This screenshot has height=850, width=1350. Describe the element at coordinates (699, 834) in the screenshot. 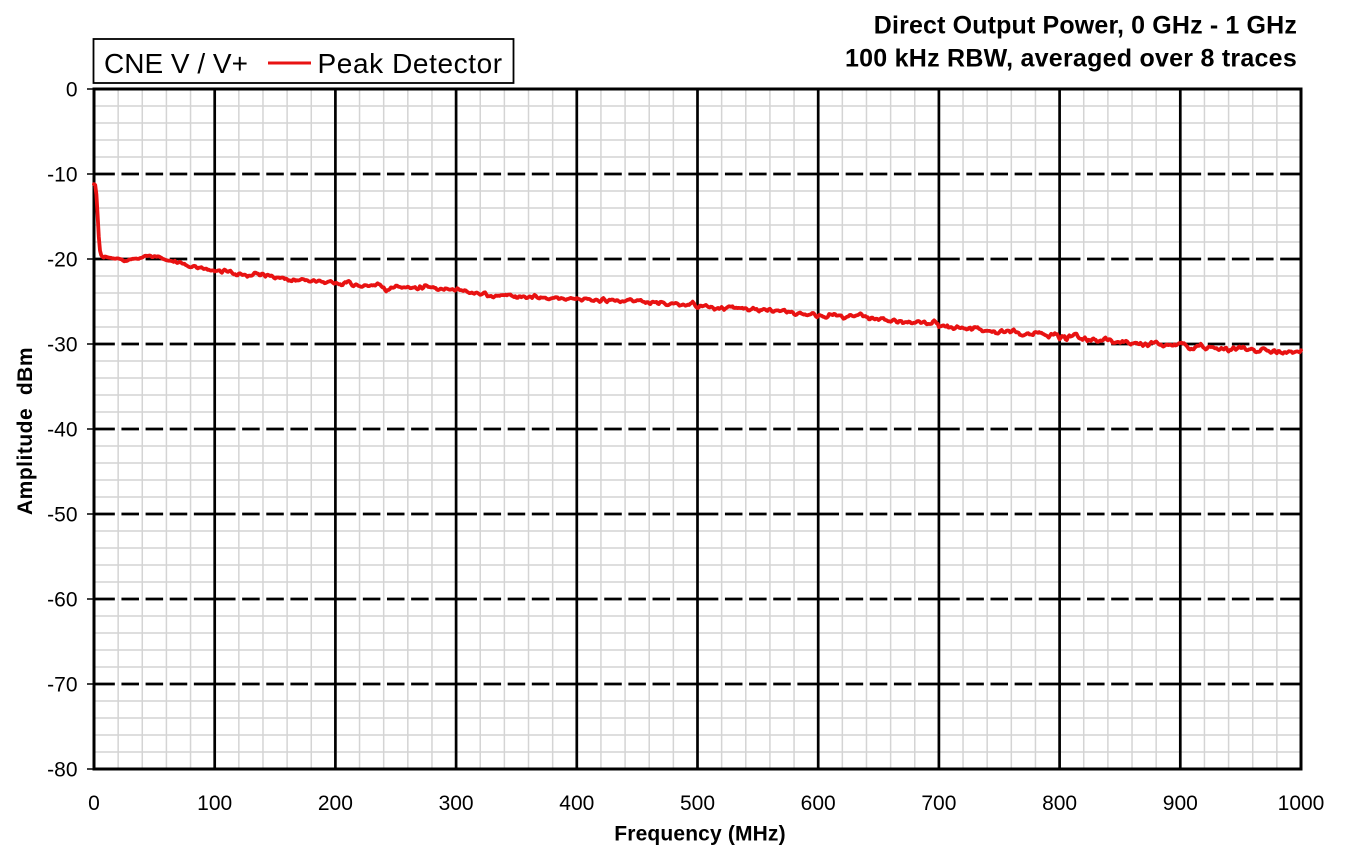

I see `svg-text: Frequency (MHz)` at that location.